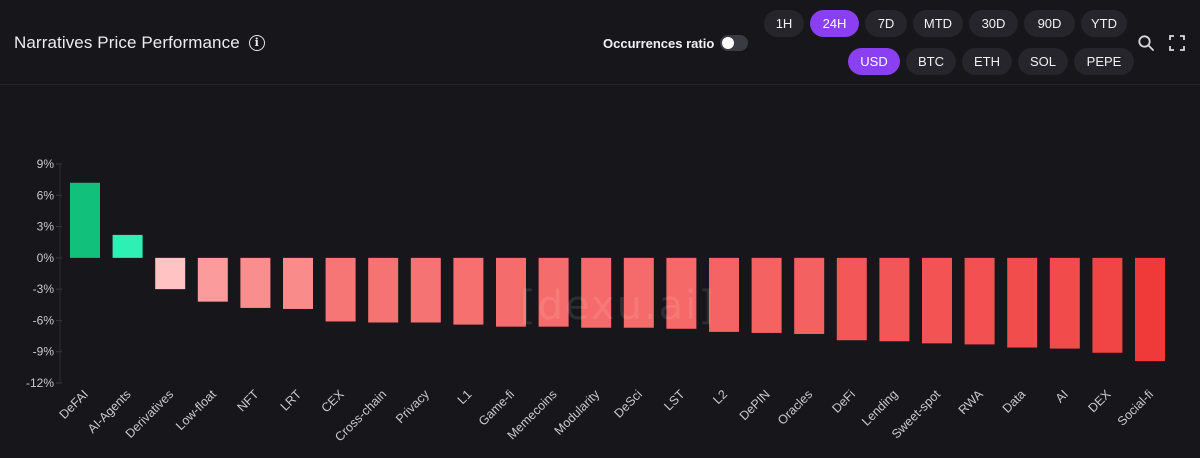 Image resolution: width=1200 pixels, height=458 pixels. Describe the element at coordinates (127, 246) in the screenshot. I see `bar-ai-agents` at that location.